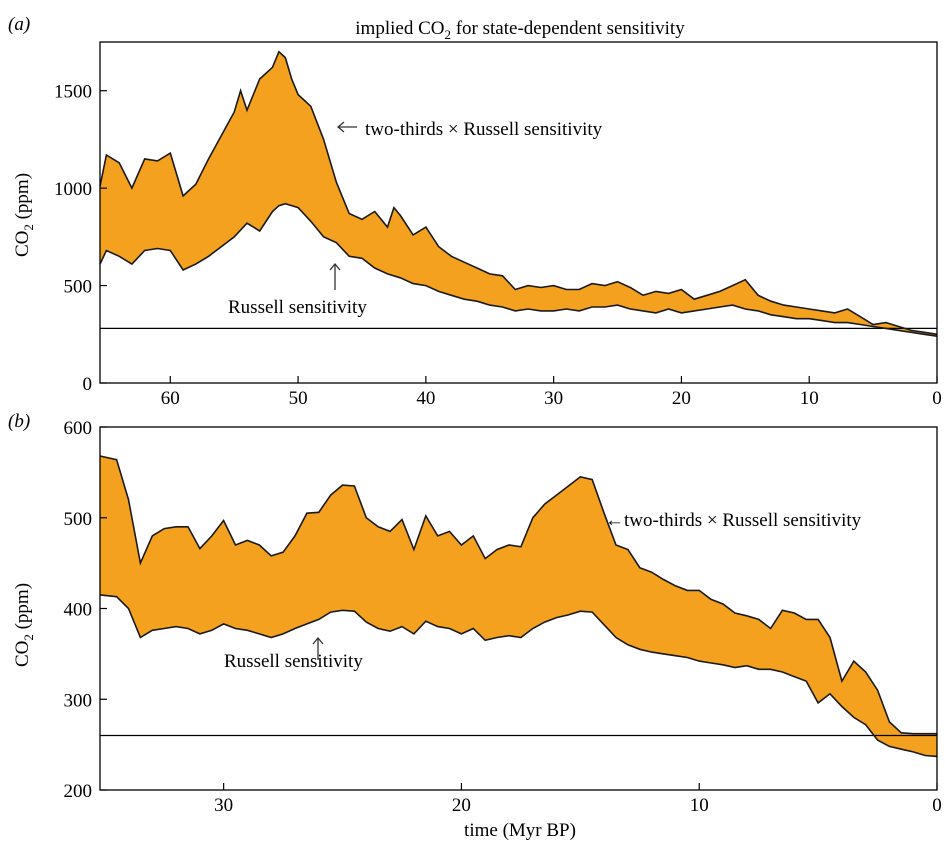  Describe the element at coordinates (73, 189) in the screenshot. I see `panel-a-y-tick-label: 1000` at that location.